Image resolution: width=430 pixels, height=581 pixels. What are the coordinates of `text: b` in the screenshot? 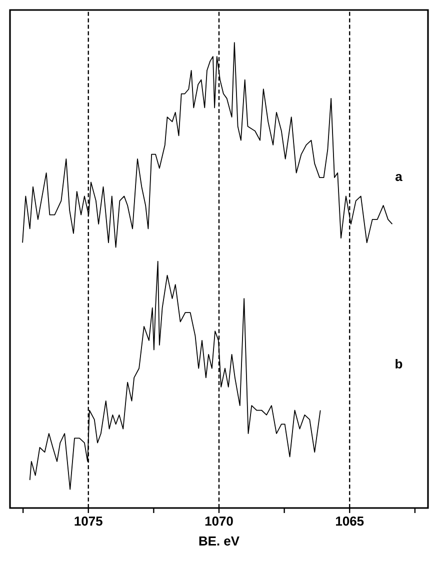 It's located at (399, 363).